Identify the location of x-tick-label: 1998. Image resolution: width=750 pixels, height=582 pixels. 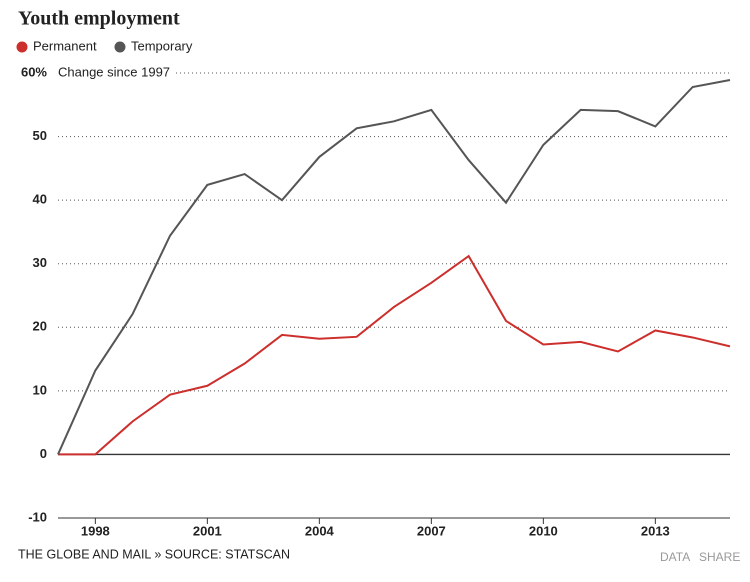
(95, 530).